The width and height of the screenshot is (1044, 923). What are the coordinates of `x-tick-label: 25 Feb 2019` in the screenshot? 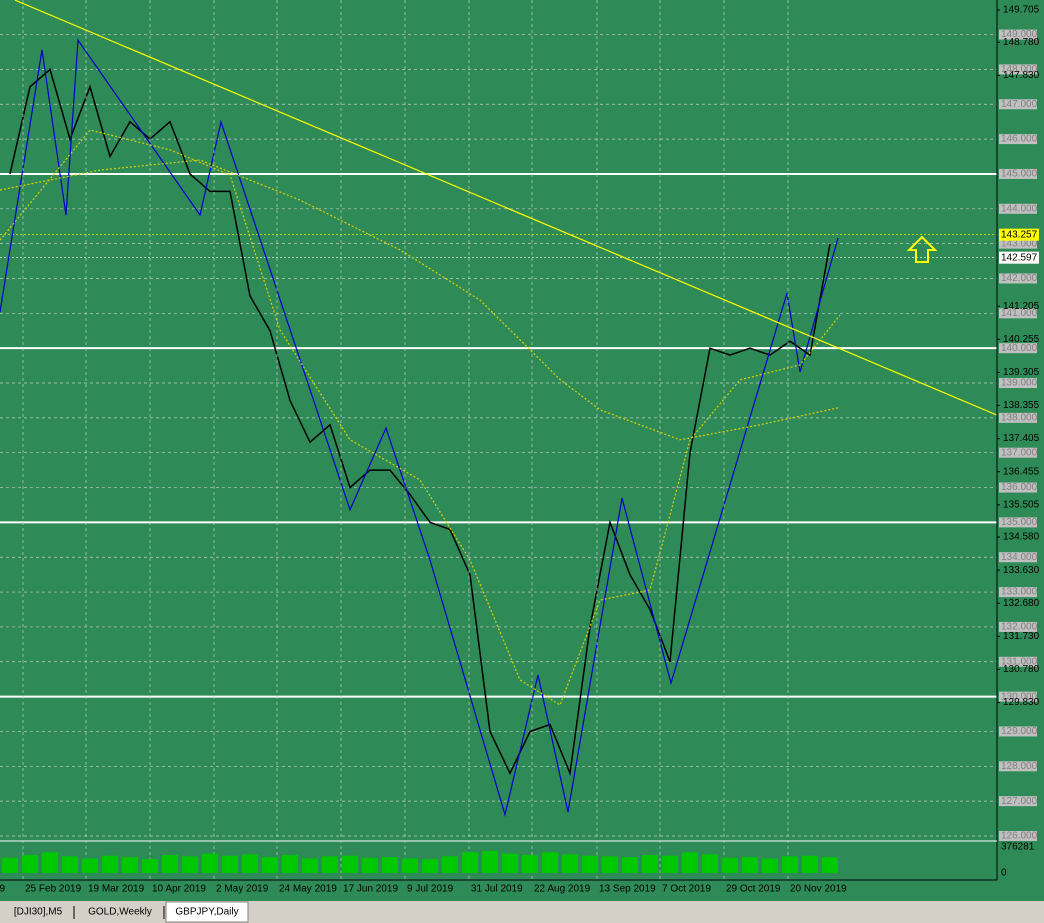 It's located at (53, 889).